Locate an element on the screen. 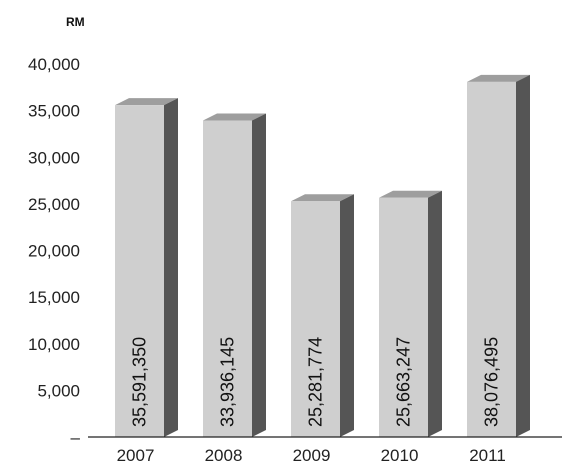  bar-value-label: 35,591,350 is located at coordinates (140, 382).